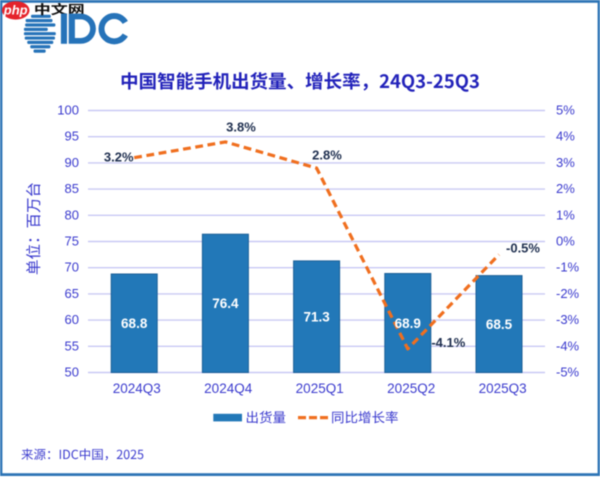 The image size is (600, 481). What do you see at coordinates (72, 372) in the screenshot?
I see `svg-text: 50` at bounding box center [72, 372].